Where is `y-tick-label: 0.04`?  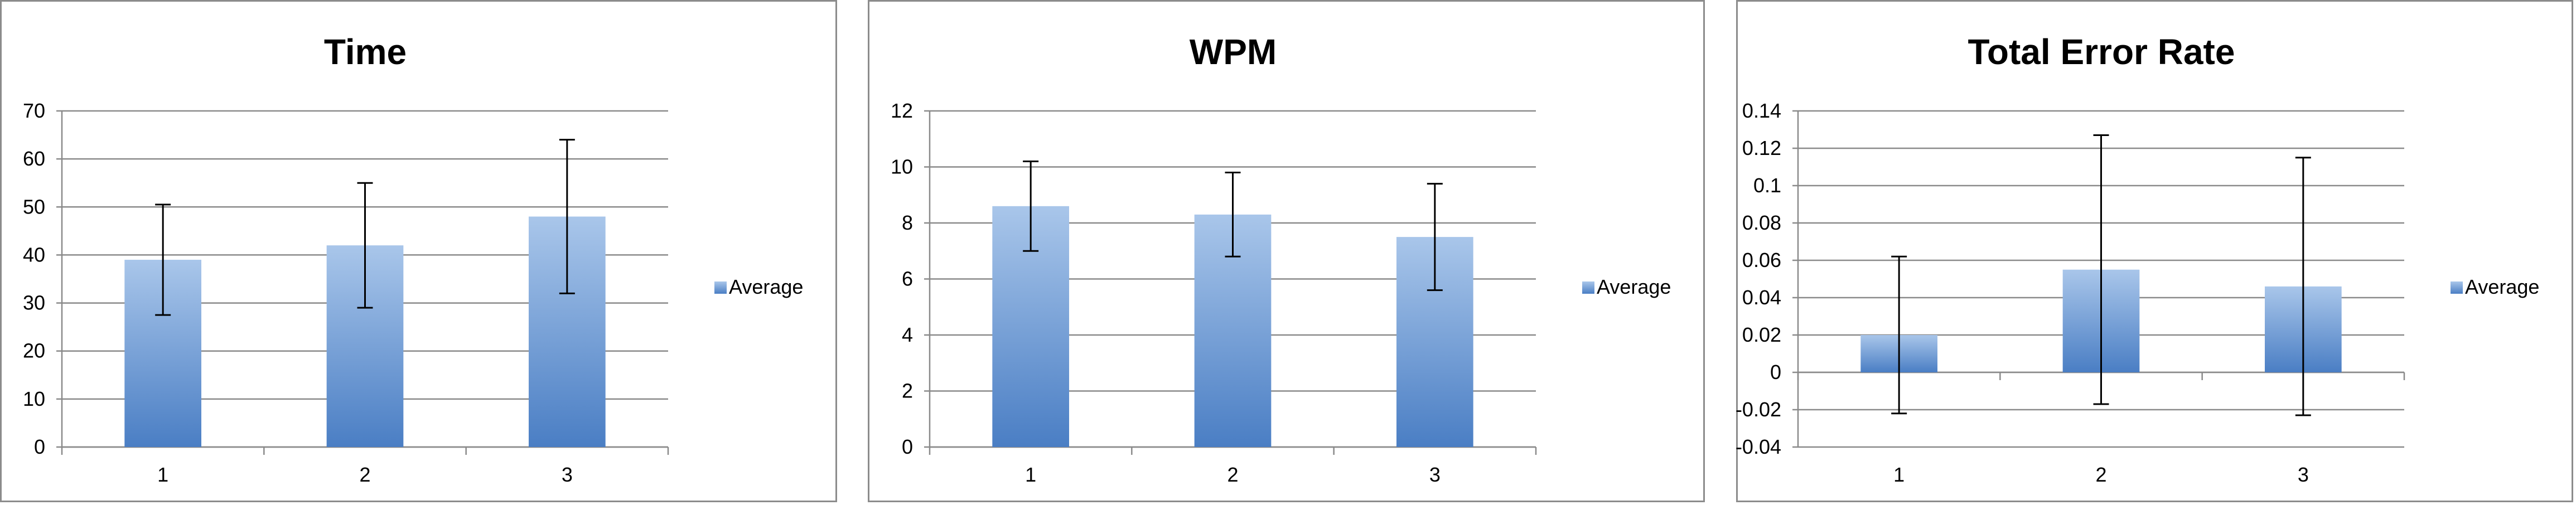
y-tick-label: 0.04 is located at coordinates (1762, 297).